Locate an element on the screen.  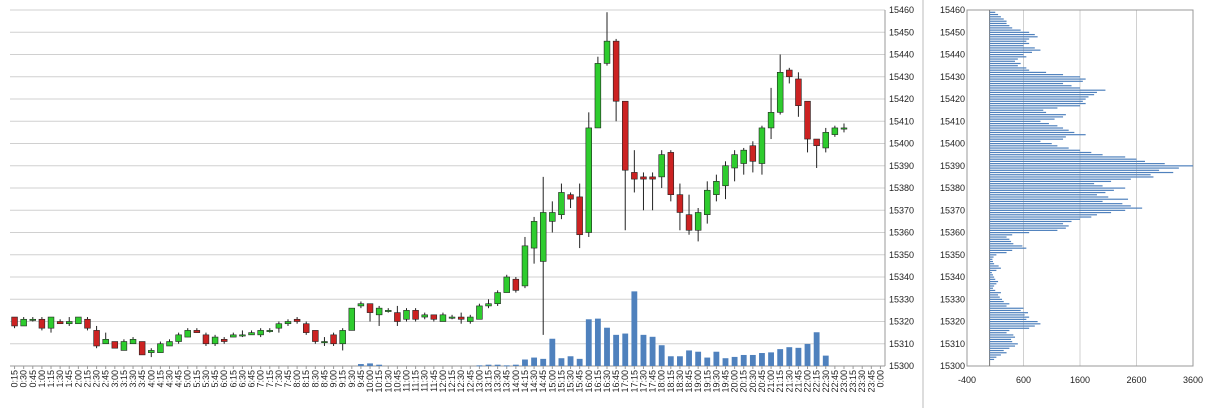
main-y-tick-label: 15310 is located at coordinates (901, 344).